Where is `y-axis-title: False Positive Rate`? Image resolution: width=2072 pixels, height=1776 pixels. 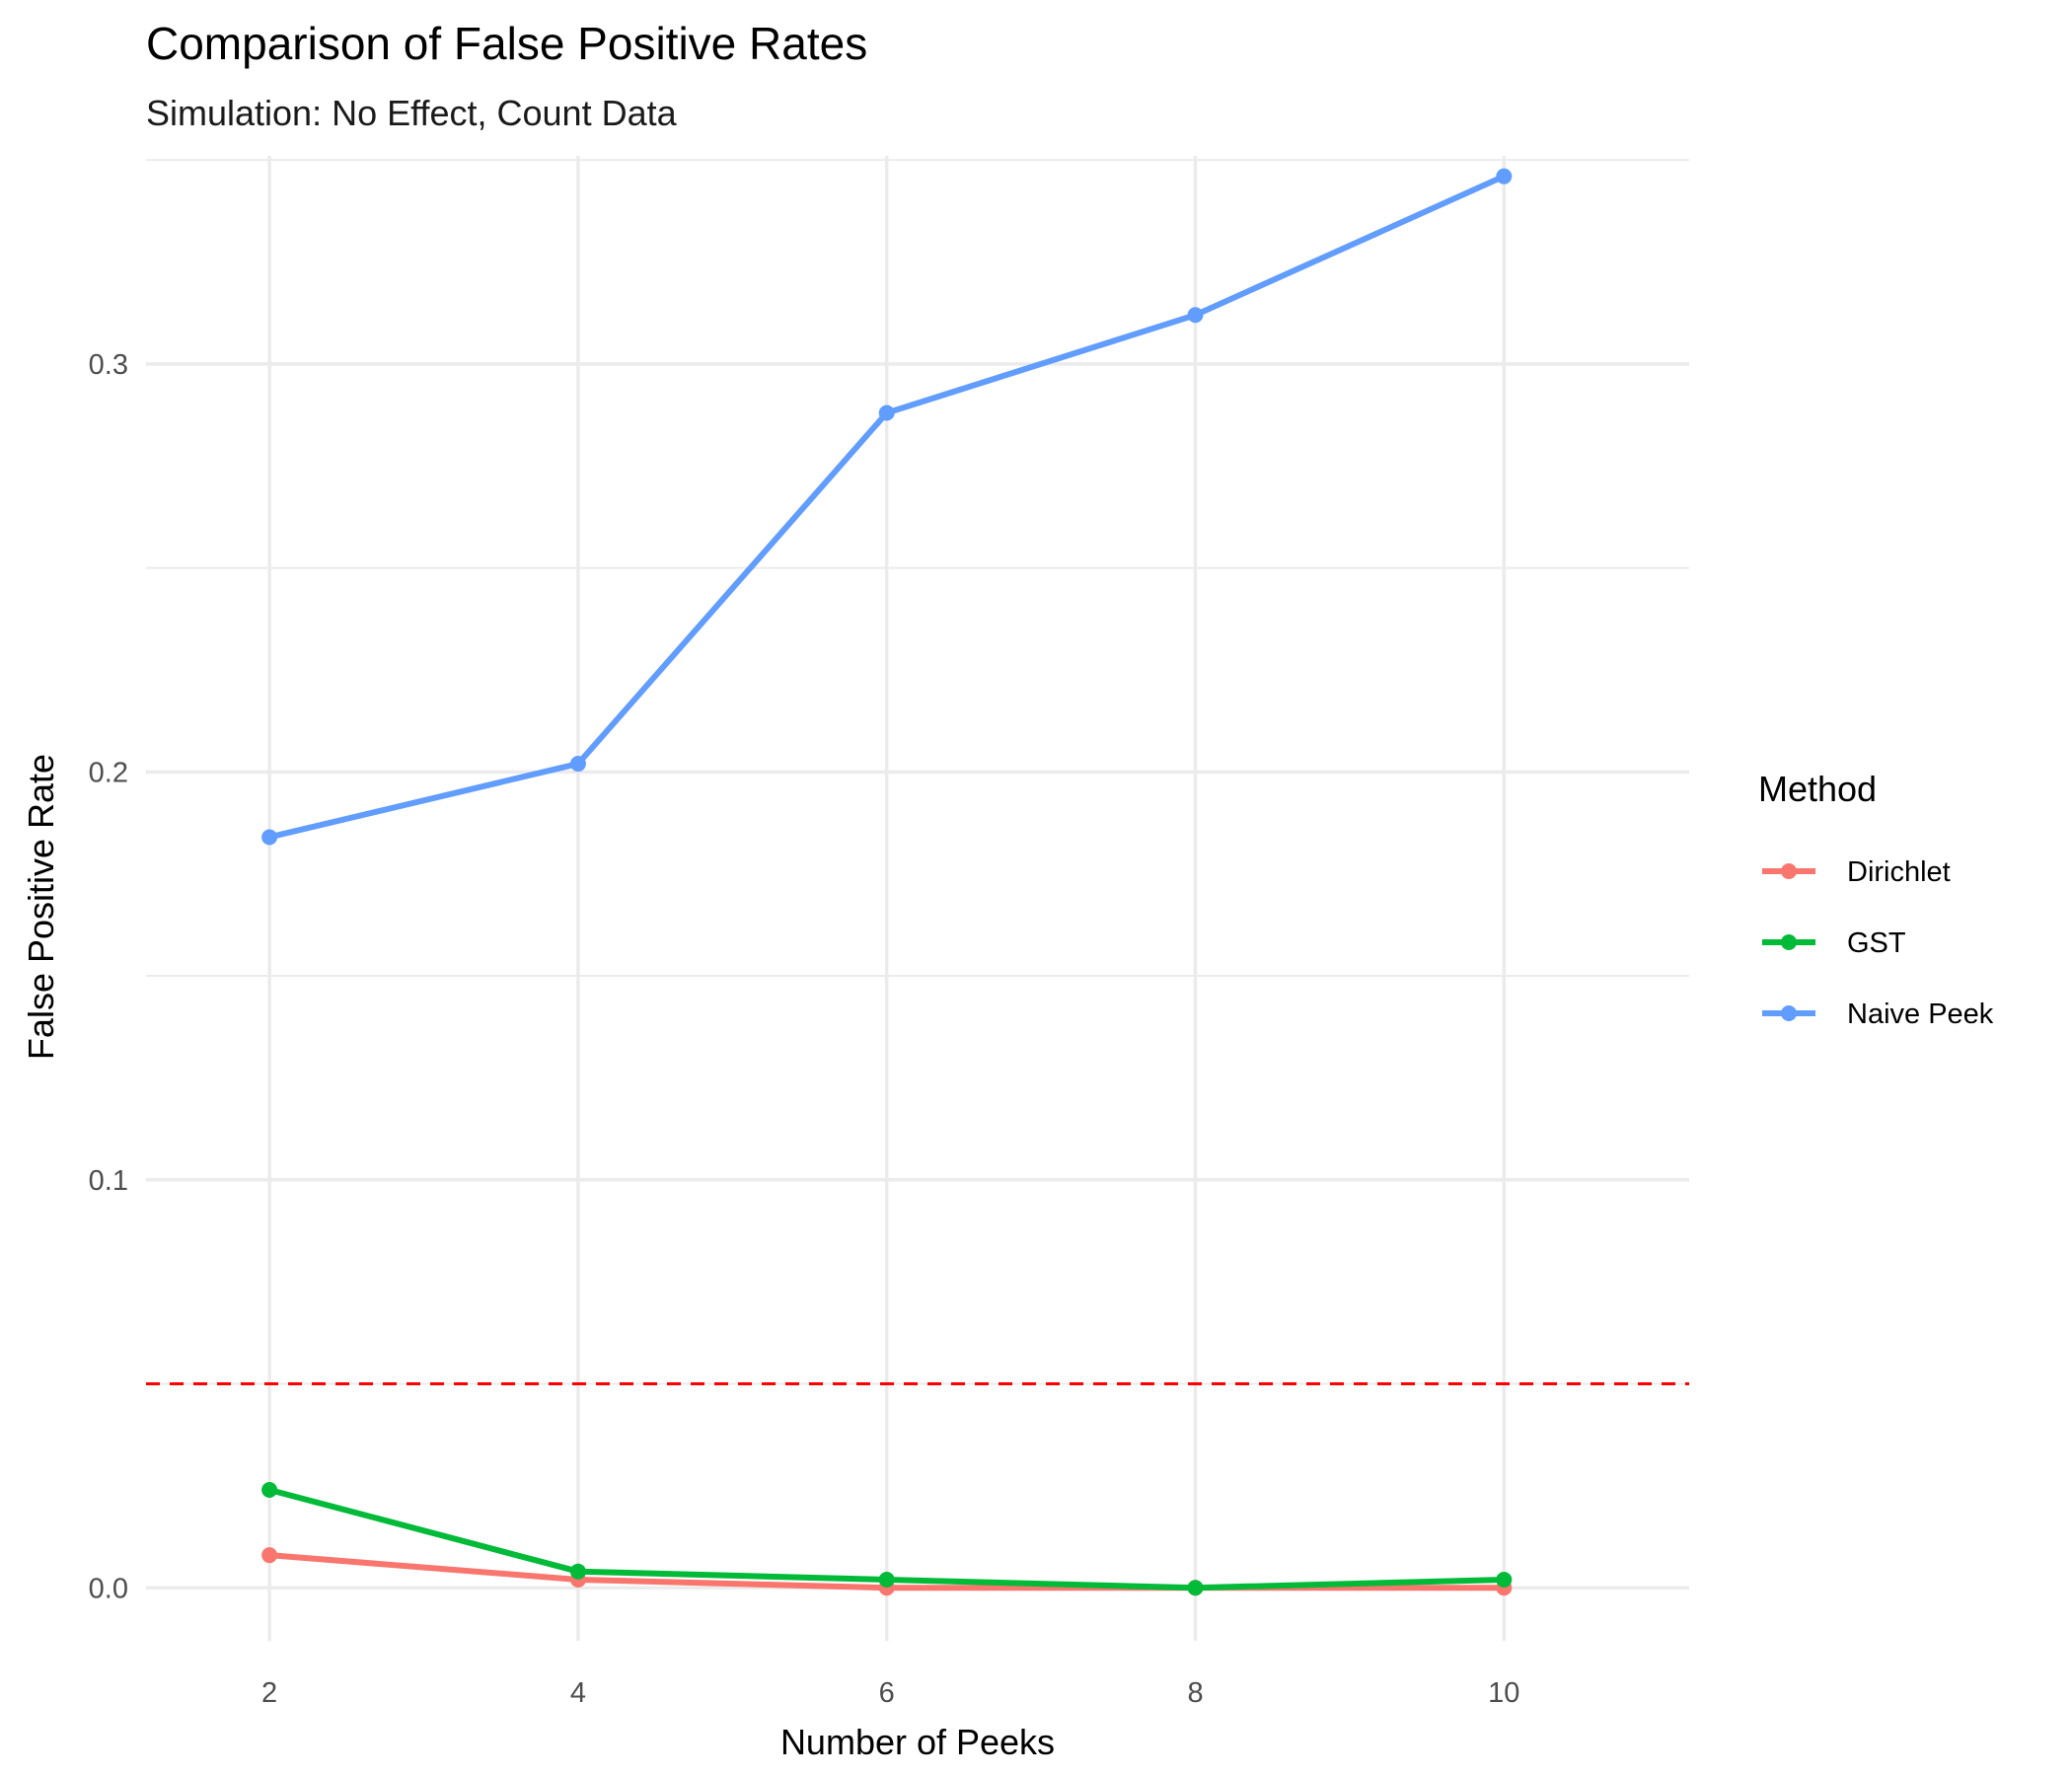 y-axis-title: False Positive Rate is located at coordinates (41, 907).